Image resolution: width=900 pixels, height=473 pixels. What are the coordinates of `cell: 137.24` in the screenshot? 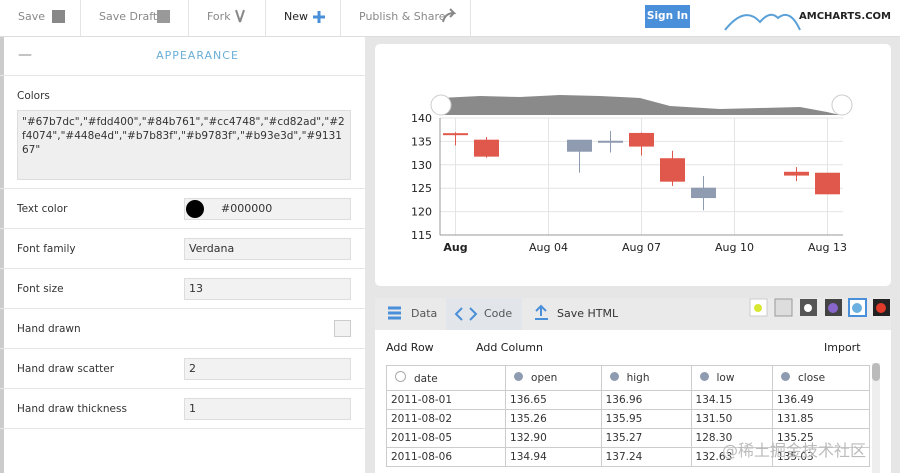 It's located at (646, 457).